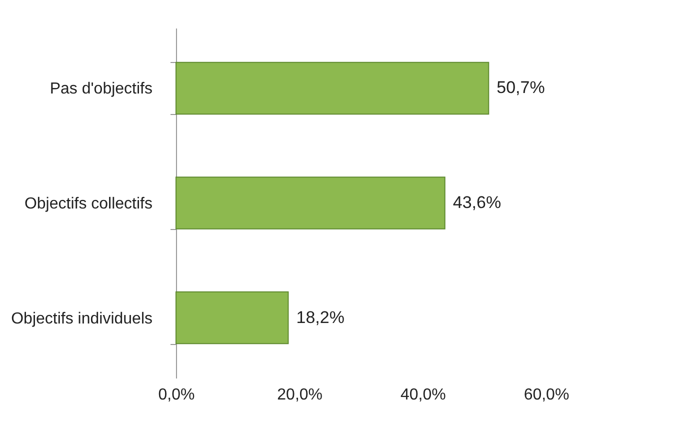  I want to click on y-tick-label: Objectifs individuels, so click(81, 319).